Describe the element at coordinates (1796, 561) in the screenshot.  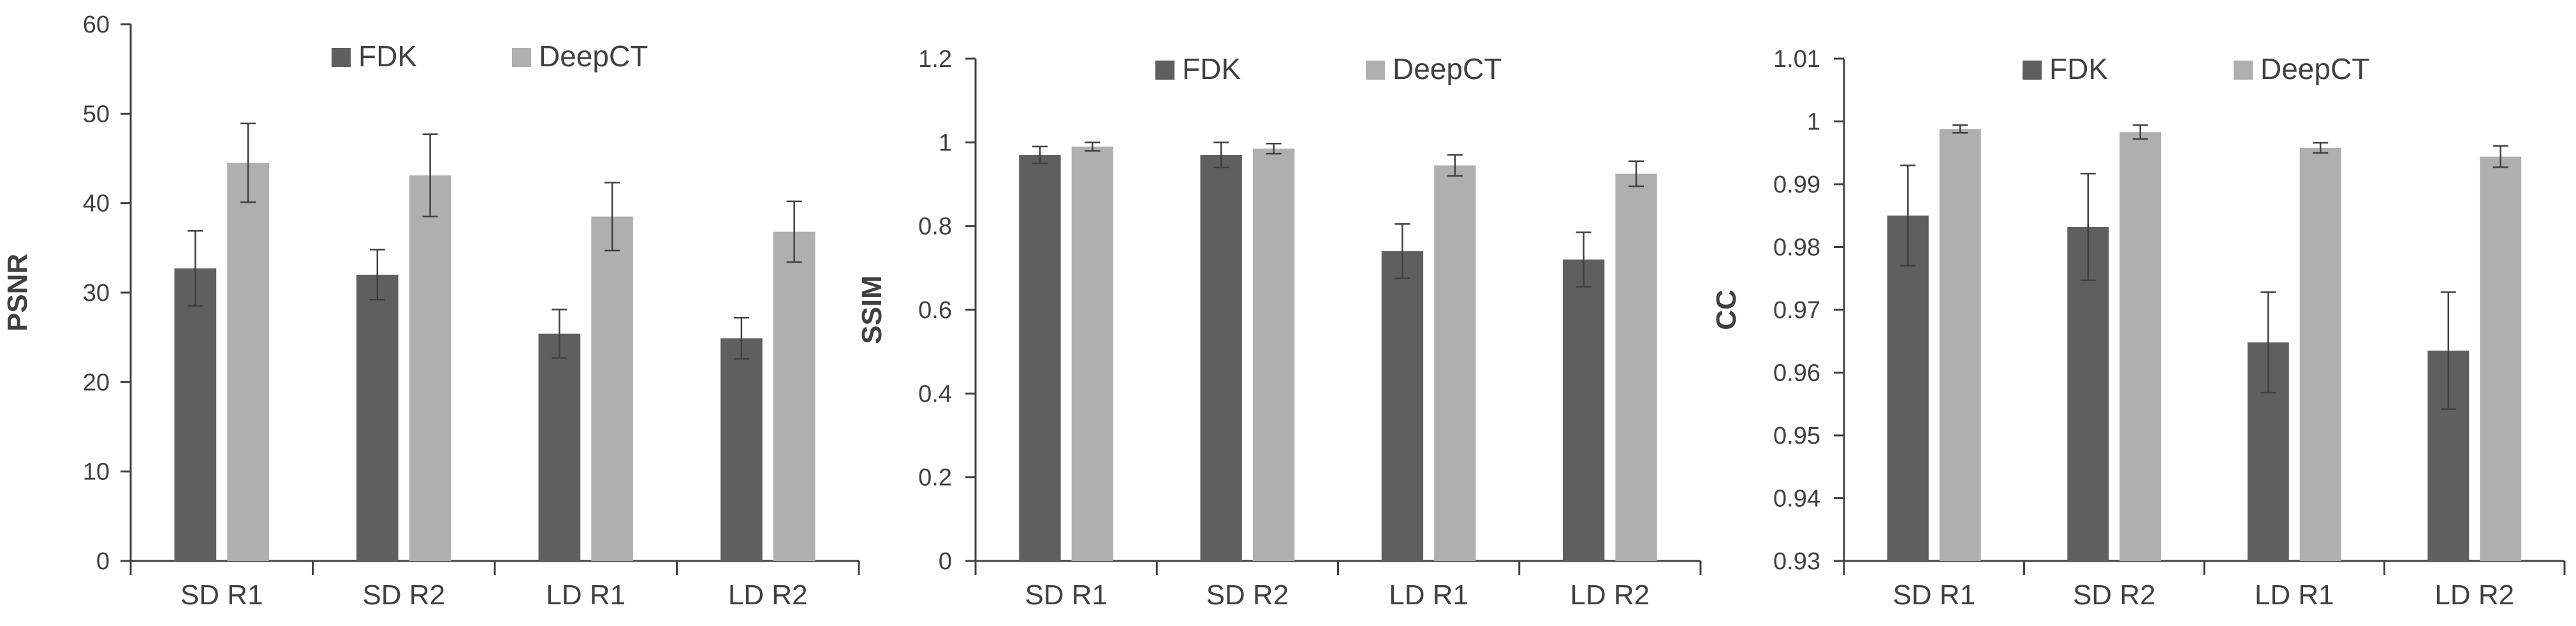
I see `y-tick-label: 0.93` at that location.